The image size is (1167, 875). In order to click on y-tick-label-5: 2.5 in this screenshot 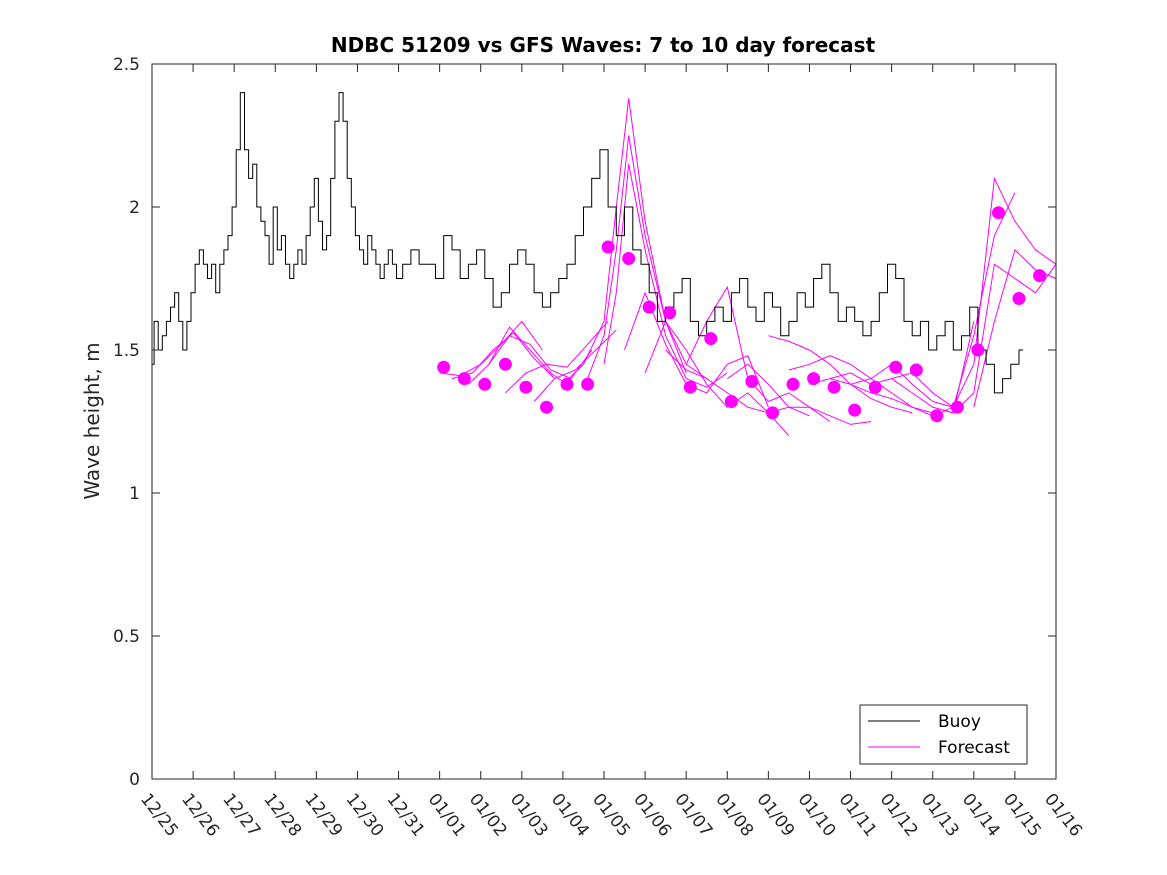, I will do `click(126, 65)`.